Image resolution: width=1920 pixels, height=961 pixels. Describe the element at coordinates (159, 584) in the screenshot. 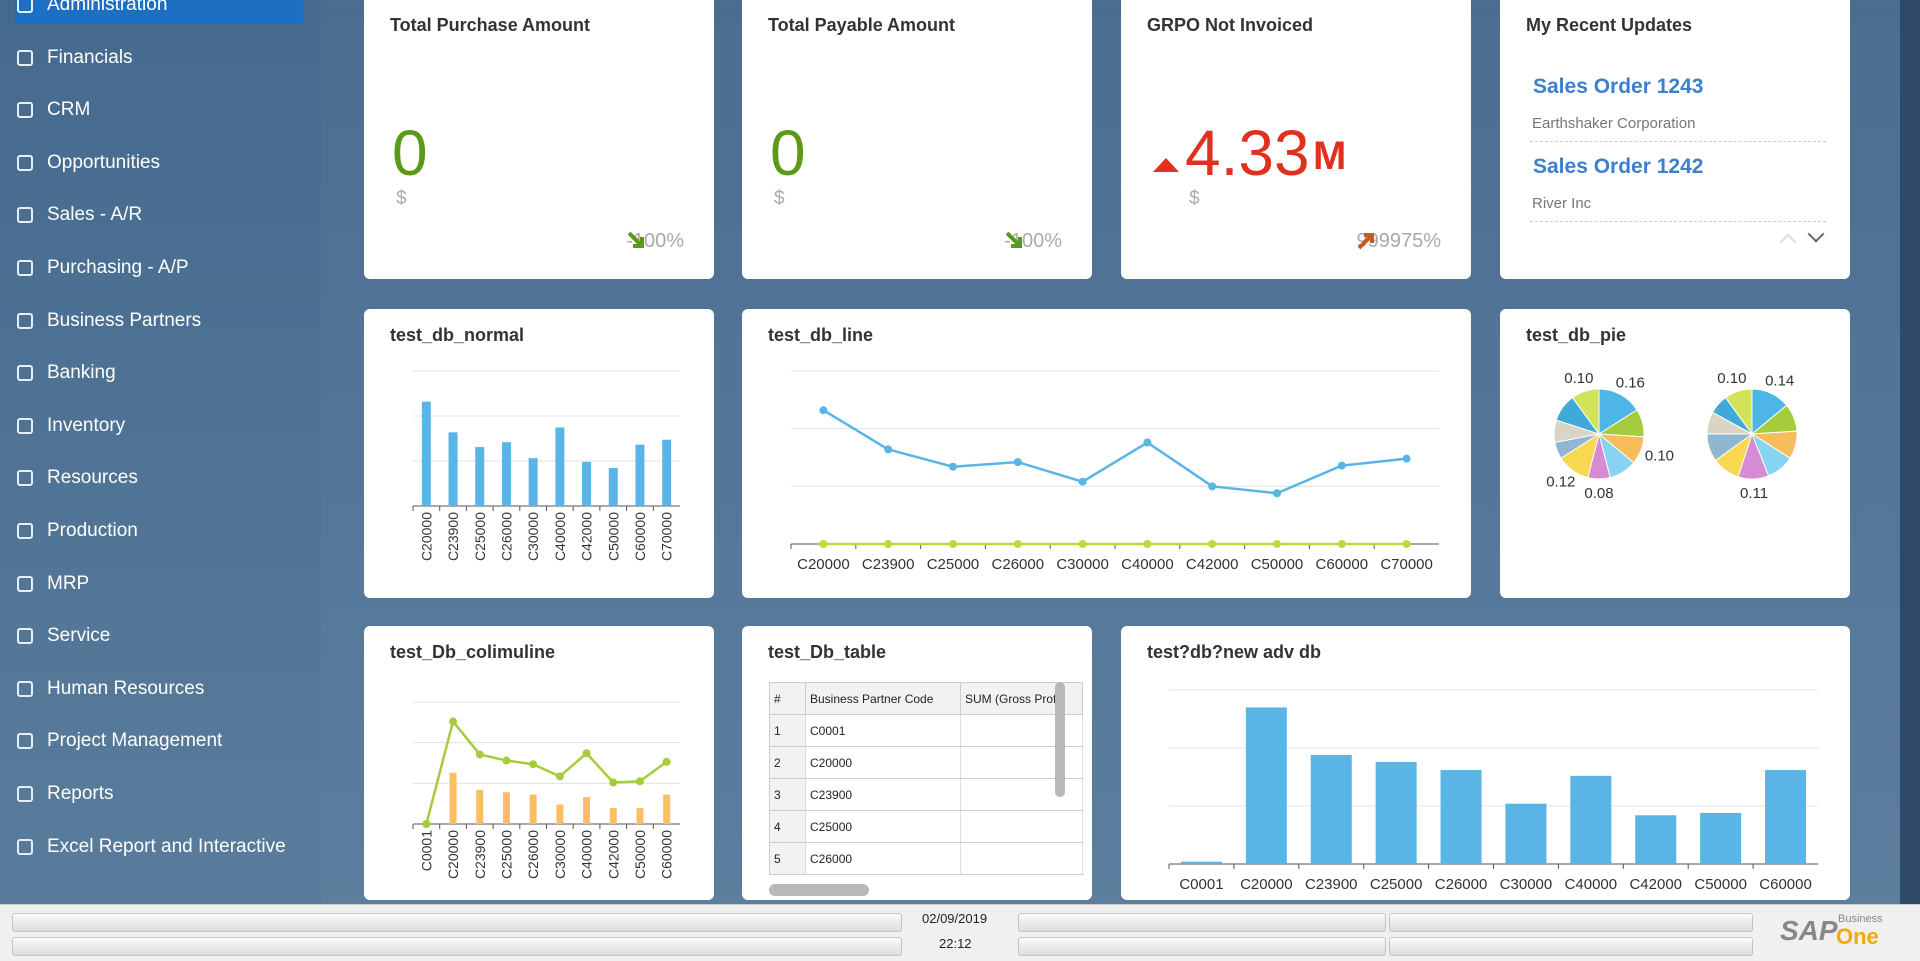

I see `nav-item: MRP` at that location.